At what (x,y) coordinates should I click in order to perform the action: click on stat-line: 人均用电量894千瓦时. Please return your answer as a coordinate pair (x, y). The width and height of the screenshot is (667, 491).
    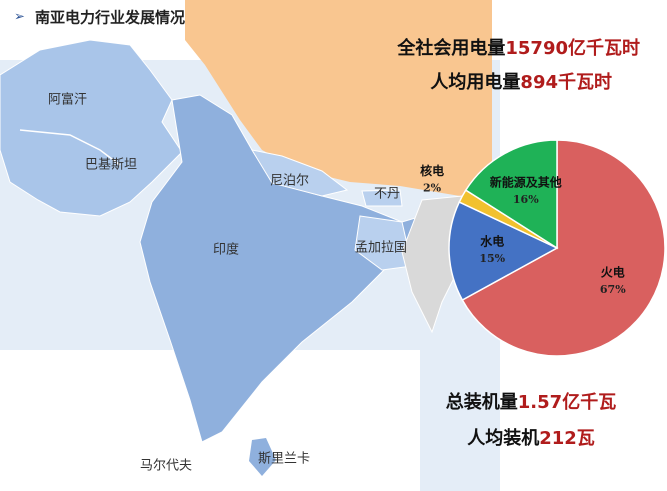
    Looking at the image, I should click on (521, 82).